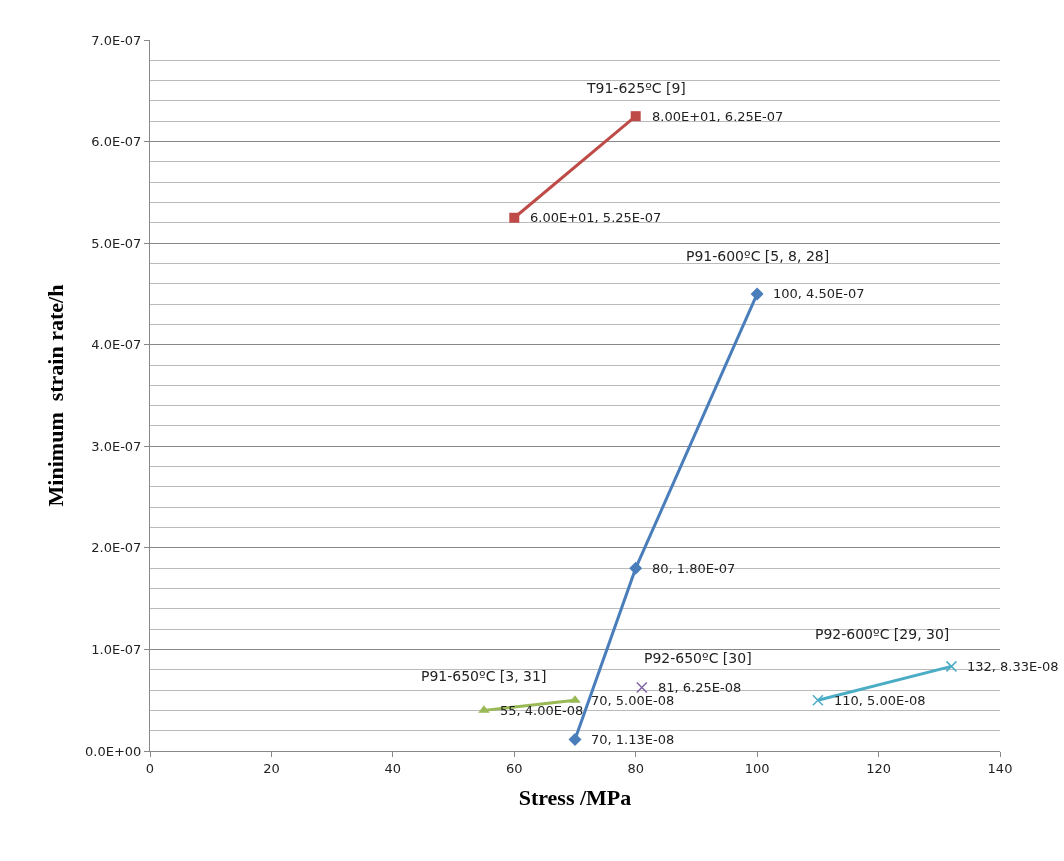 The height and width of the screenshot is (861, 1064). Describe the element at coordinates (514, 768) in the screenshot. I see `x-tick-label: 60` at that location.